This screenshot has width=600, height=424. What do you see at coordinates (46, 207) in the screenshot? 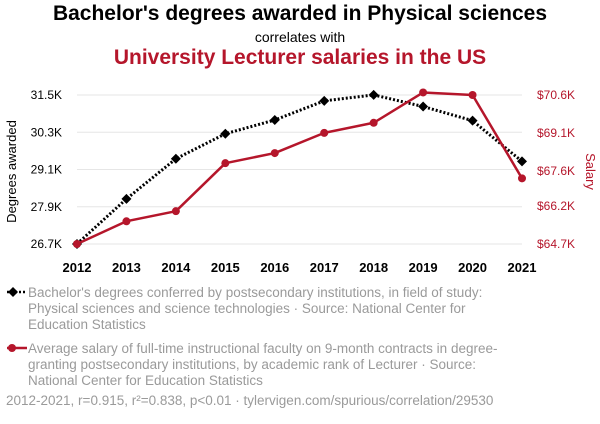
I see `y-tick-label: 27.9K` at bounding box center [46, 207].